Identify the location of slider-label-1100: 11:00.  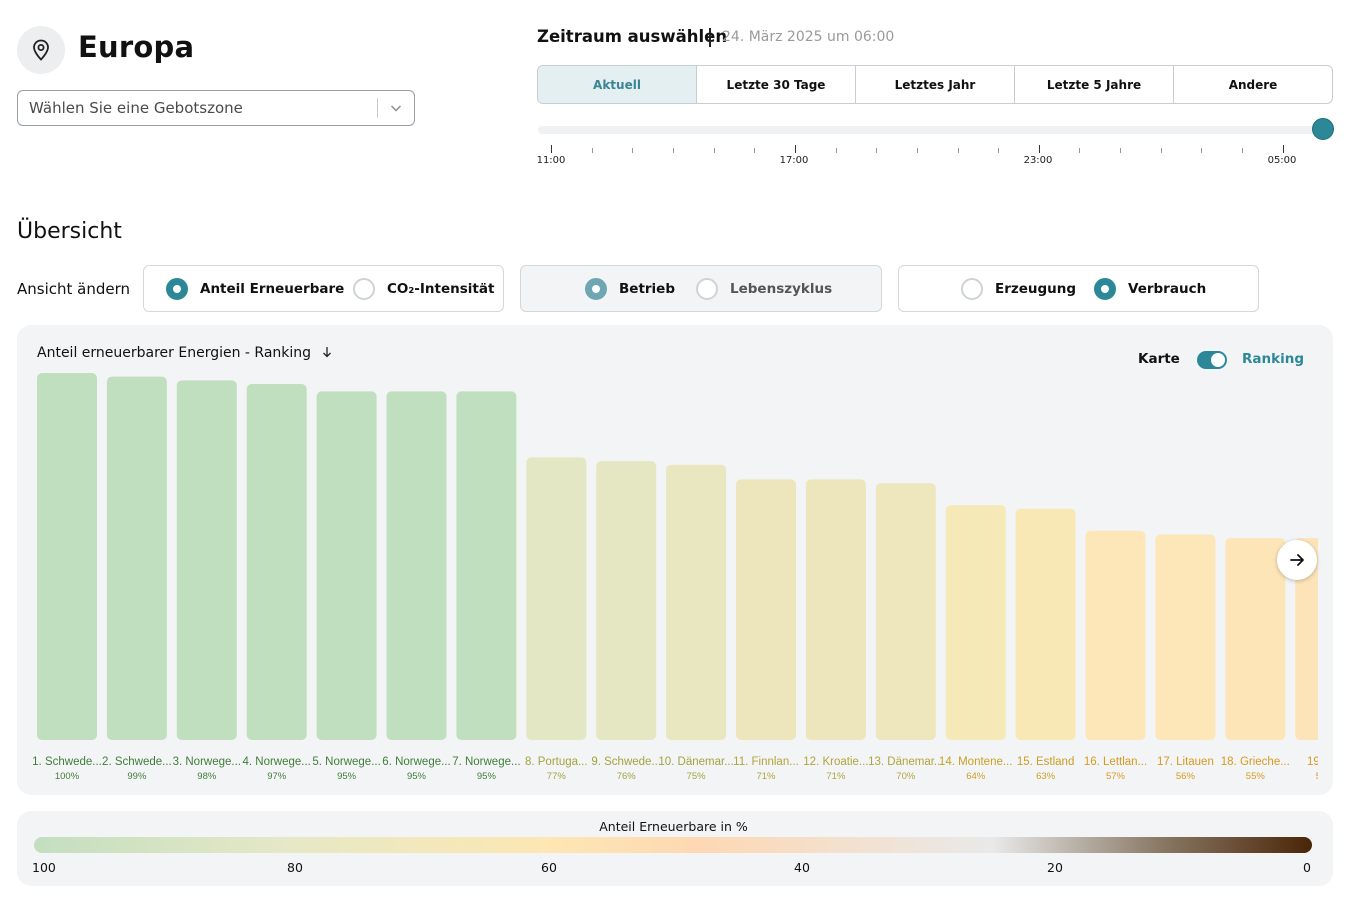
(551, 160).